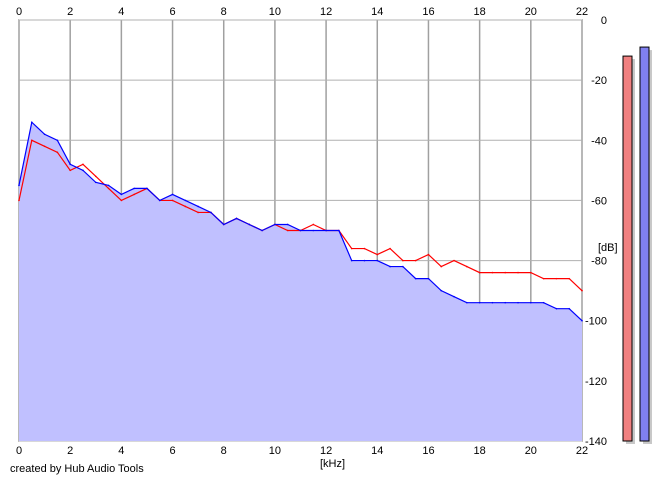 The image size is (664, 481). Describe the element at coordinates (326, 12) in the screenshot. I see `x-tick-label-top: 12` at that location.